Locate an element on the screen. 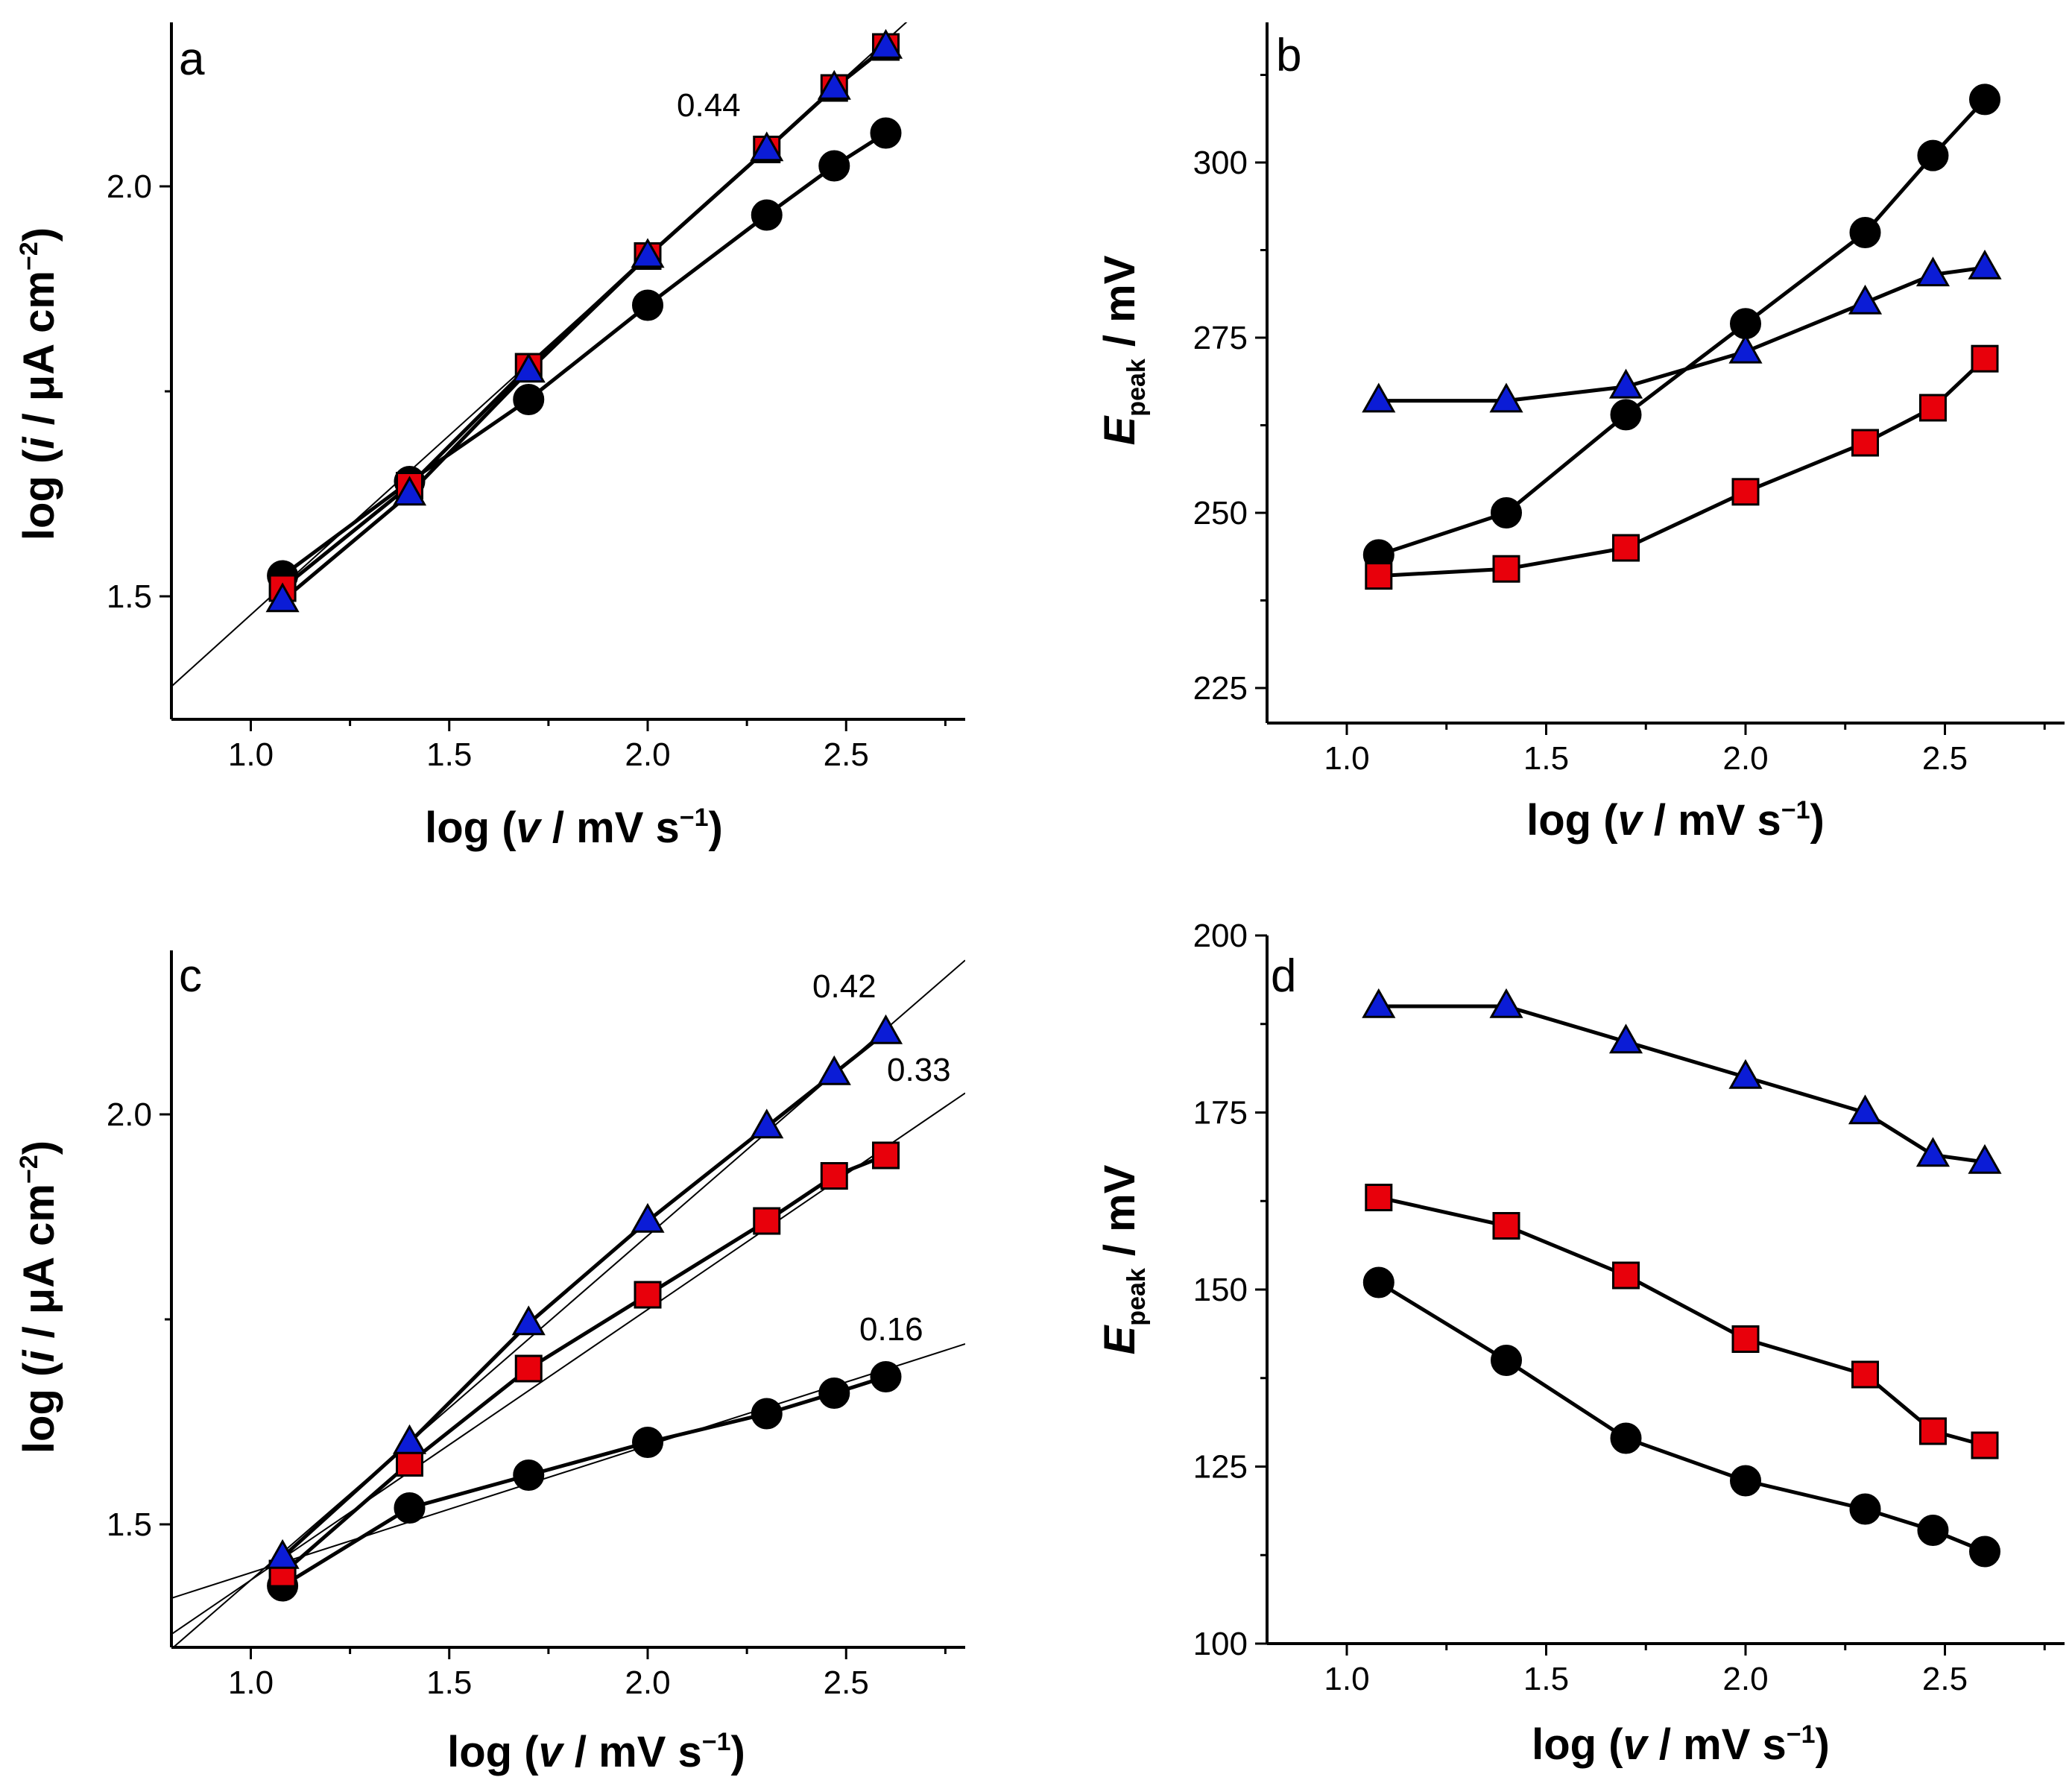  panel-c-slope-label-2: 0.16 is located at coordinates (891, 1329).